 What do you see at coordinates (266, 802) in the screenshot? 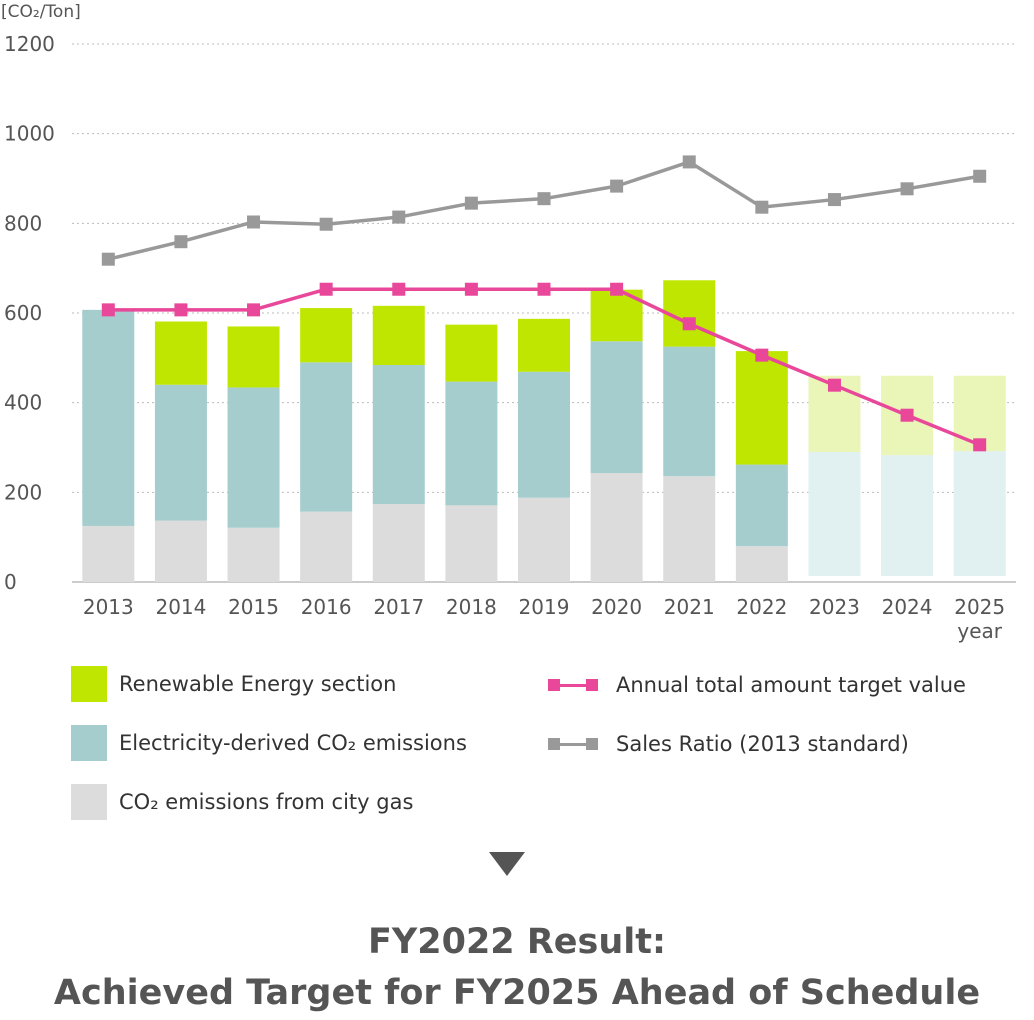
I see `legend-label-city-gas: CO₂ emissions from city gas` at bounding box center [266, 802].